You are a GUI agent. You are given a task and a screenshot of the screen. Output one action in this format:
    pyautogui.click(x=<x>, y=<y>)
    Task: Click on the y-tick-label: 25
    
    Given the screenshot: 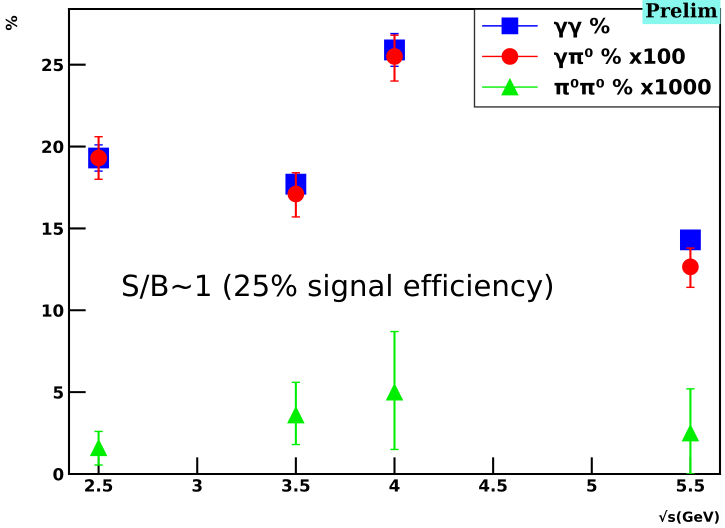 What is the action you would take?
    pyautogui.click(x=52, y=65)
    